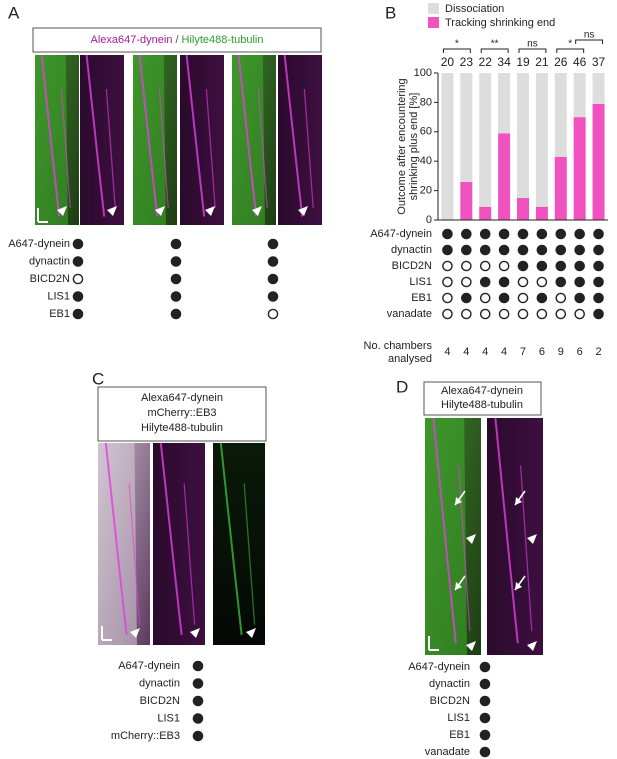 This screenshot has height=759, width=617. Describe the element at coordinates (398, 346) in the screenshot. I see `chambers-label: No. chambers` at that location.